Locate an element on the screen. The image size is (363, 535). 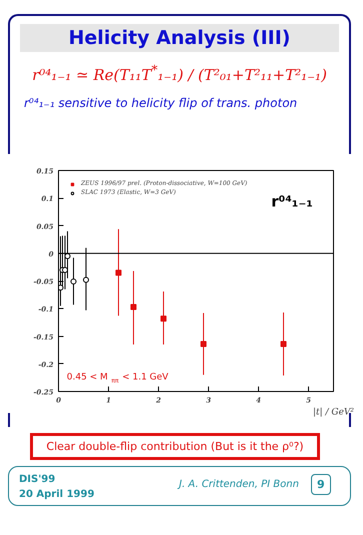
text: DIS'99 is located at coordinates (37, 479).